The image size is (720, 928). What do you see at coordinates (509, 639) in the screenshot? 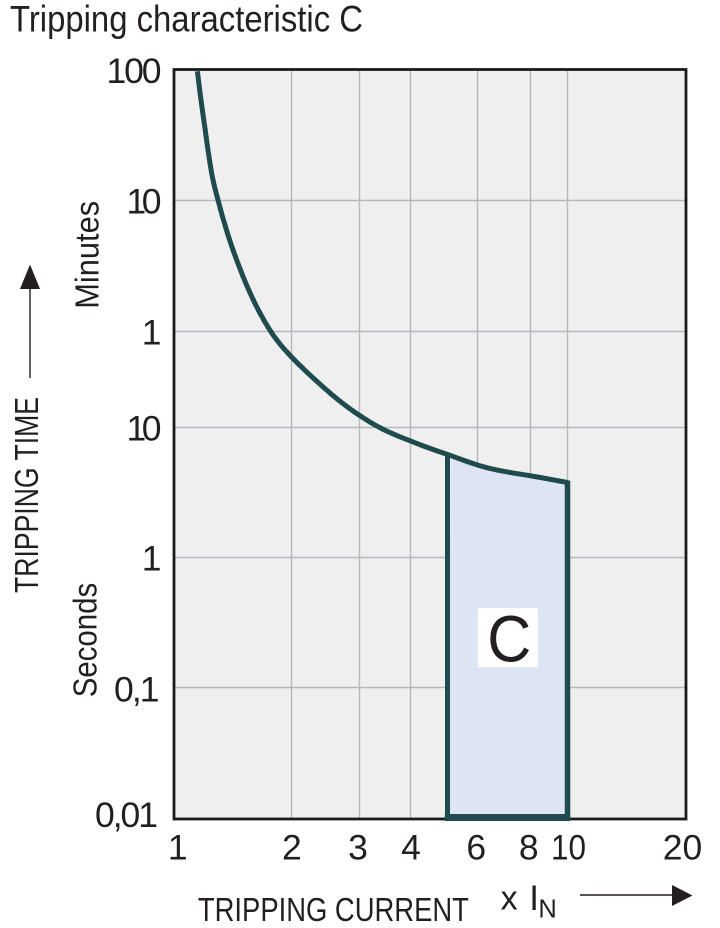
I see `svg-text: C` at bounding box center [509, 639].